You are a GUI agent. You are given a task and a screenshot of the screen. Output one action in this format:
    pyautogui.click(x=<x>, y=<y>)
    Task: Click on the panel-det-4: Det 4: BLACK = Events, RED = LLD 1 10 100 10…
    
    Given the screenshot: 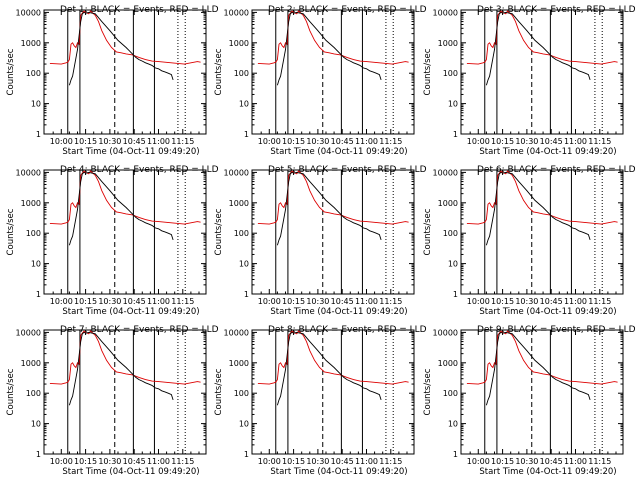 What is the action you would take?
    pyautogui.click(x=112, y=241)
    